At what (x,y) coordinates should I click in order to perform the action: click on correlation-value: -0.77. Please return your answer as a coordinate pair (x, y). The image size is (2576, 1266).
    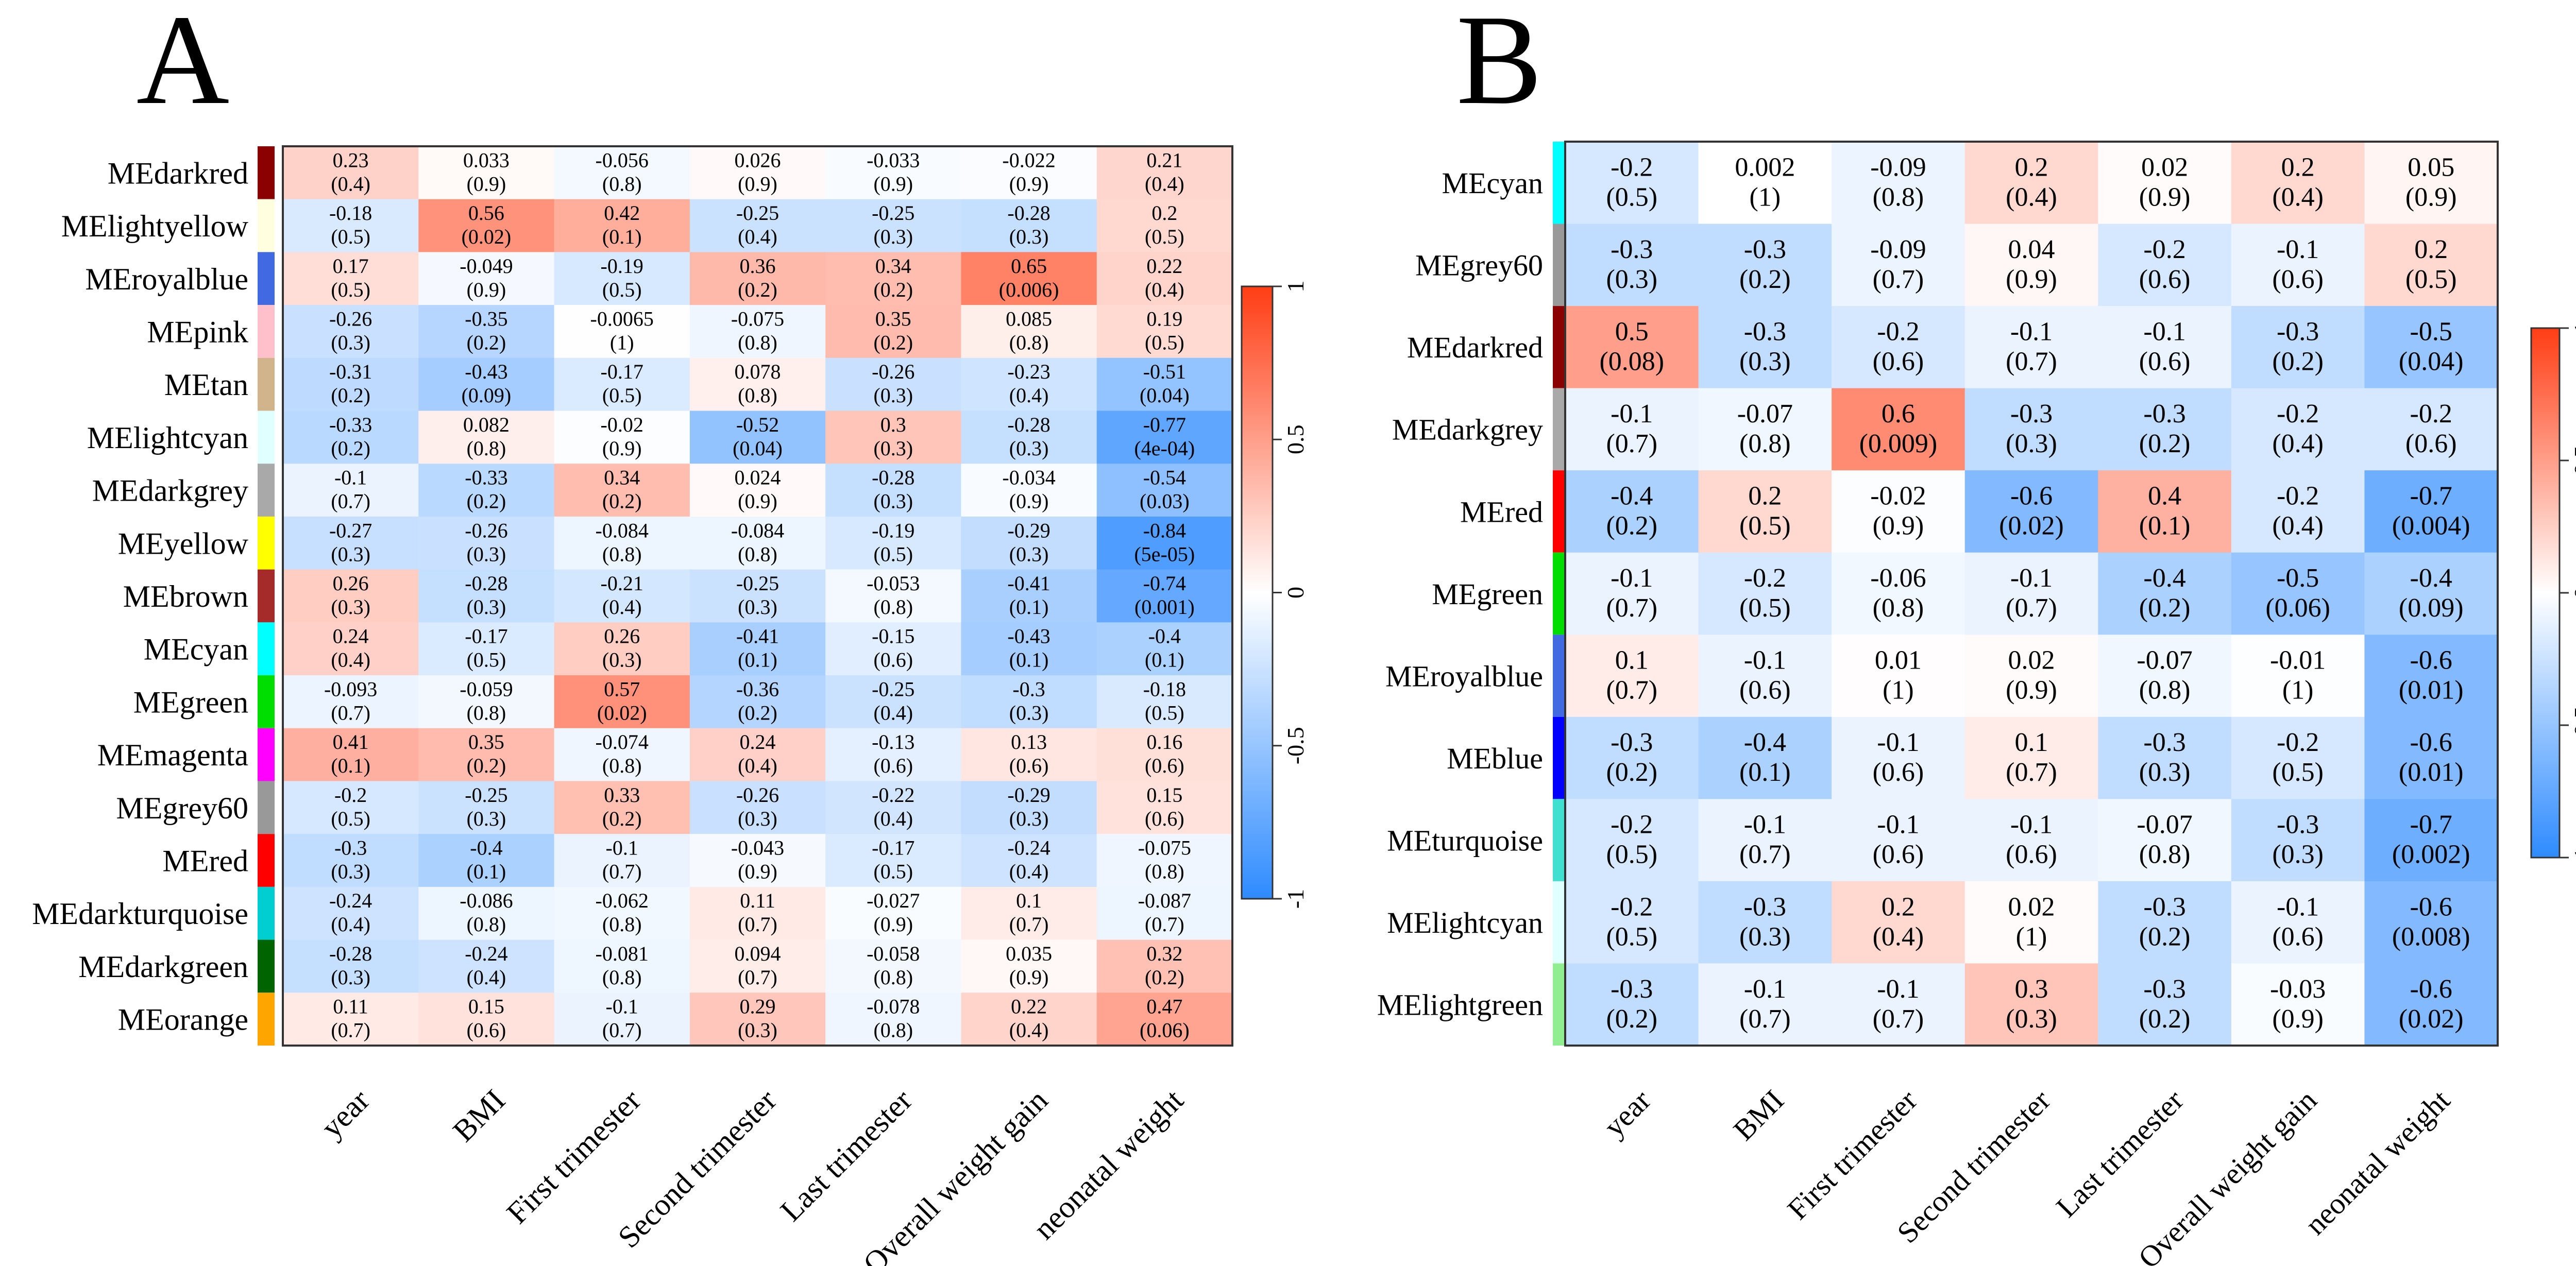
    Looking at the image, I should click on (1164, 424).